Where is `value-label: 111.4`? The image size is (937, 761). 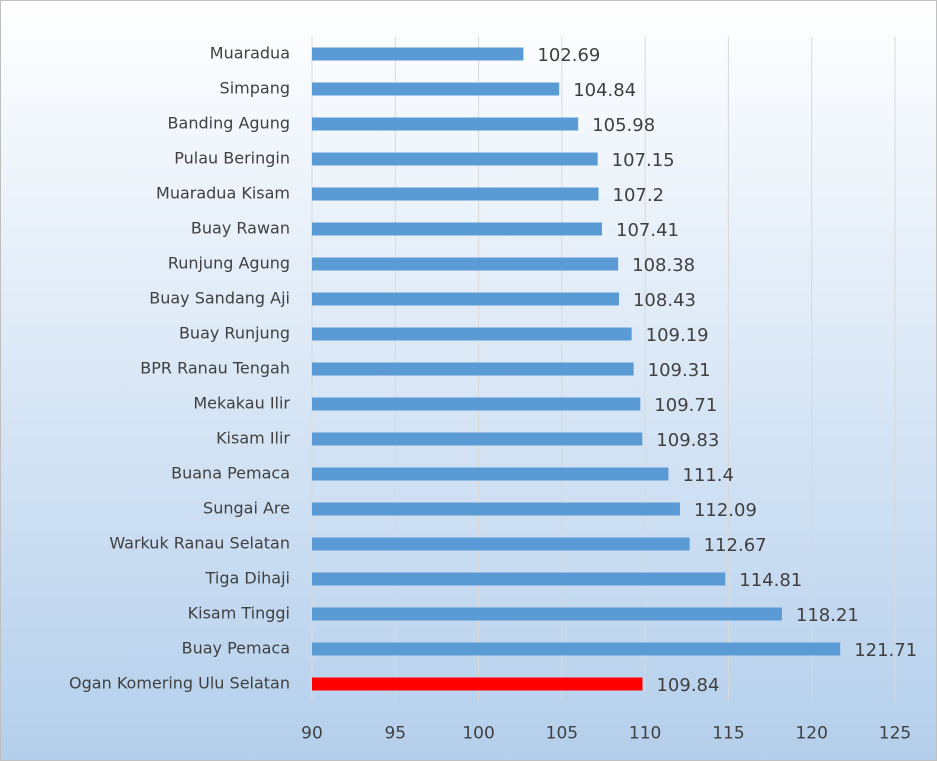 value-label: 111.4 is located at coordinates (708, 475).